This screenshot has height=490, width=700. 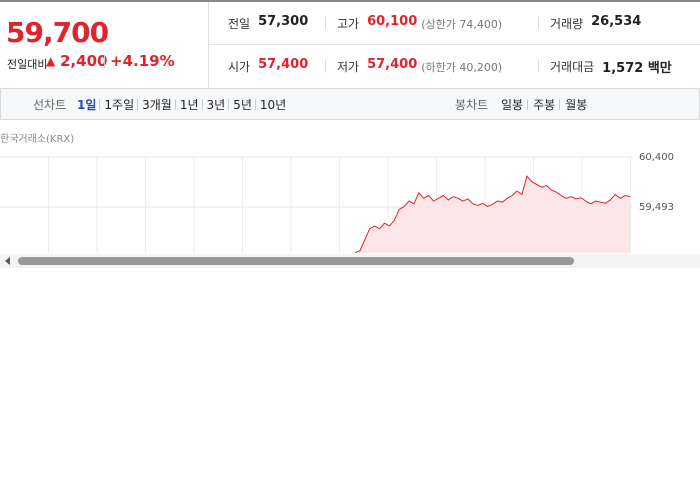 I want to click on cell-label: 저가, so click(x=348, y=67).